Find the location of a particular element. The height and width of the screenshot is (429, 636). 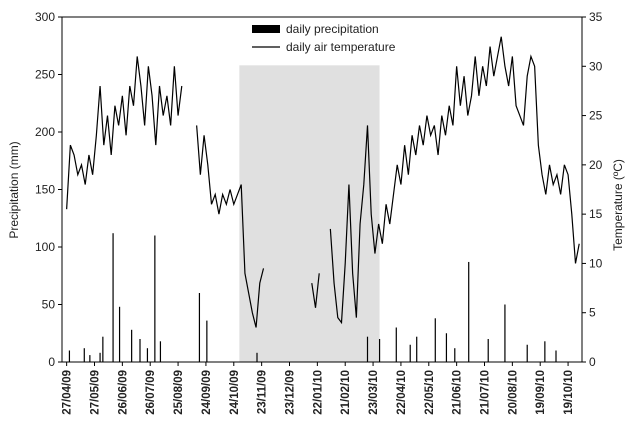

x-tick-label: 23/11/09 is located at coordinates (263, 392).